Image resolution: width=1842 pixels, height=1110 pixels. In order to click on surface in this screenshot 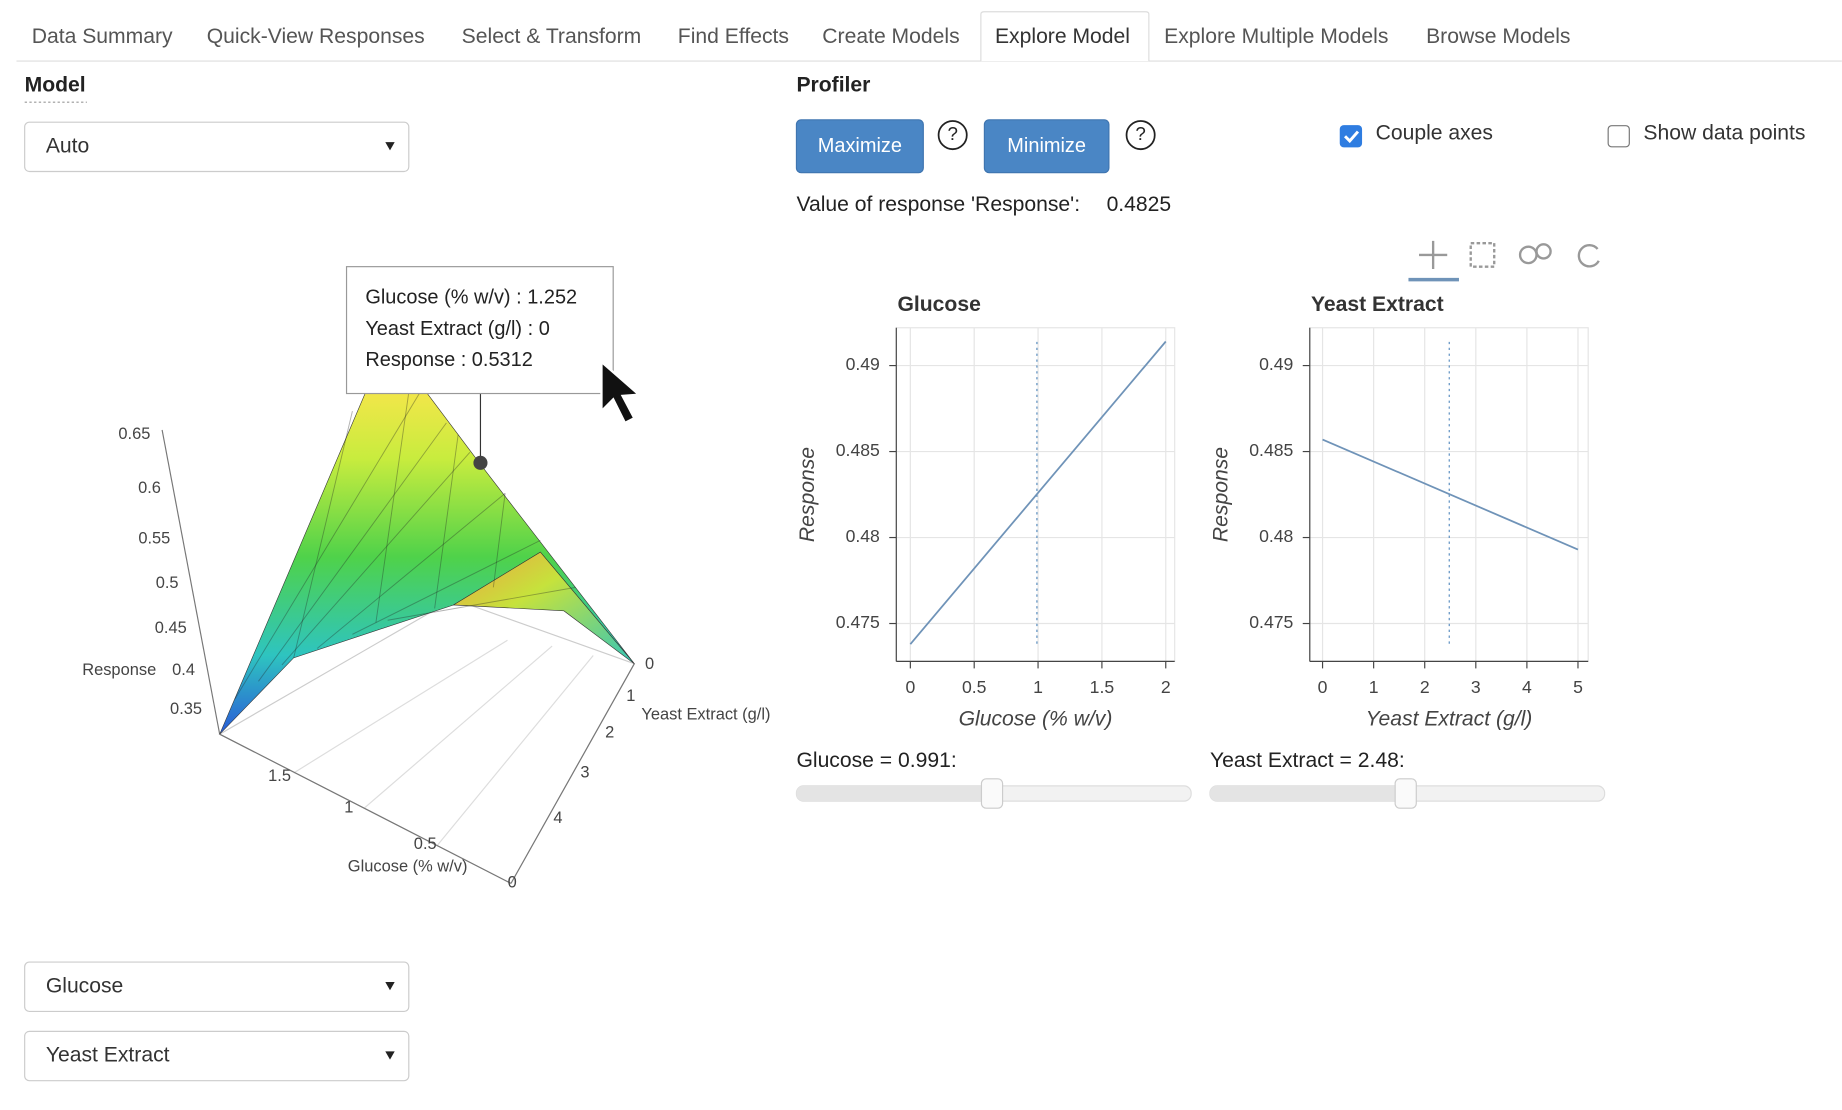, I will do `click(427, 537)`.